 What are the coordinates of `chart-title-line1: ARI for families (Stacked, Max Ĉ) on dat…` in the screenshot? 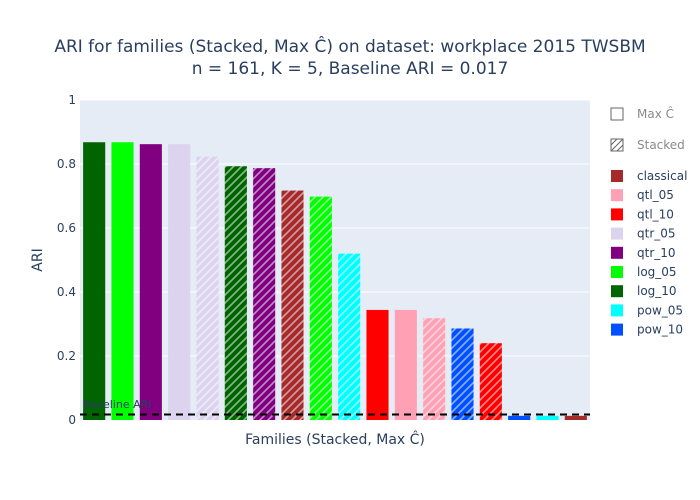 It's located at (349, 46).